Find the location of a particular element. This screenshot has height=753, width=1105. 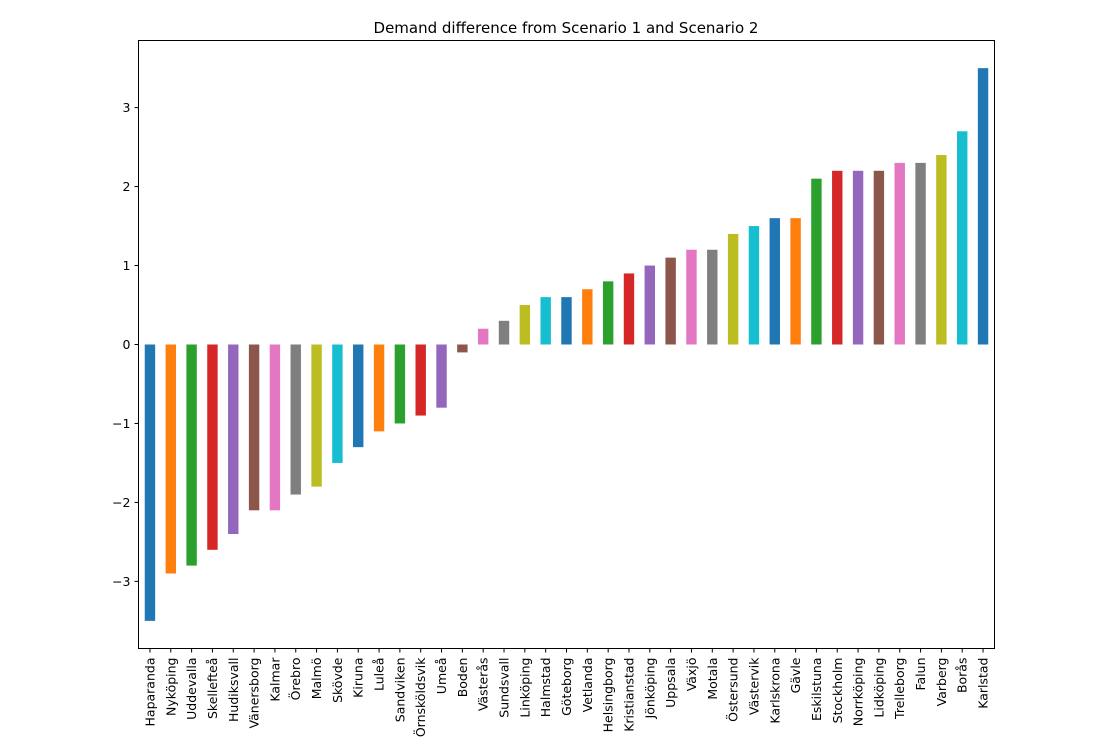

bar-Skövde is located at coordinates (337, 403).